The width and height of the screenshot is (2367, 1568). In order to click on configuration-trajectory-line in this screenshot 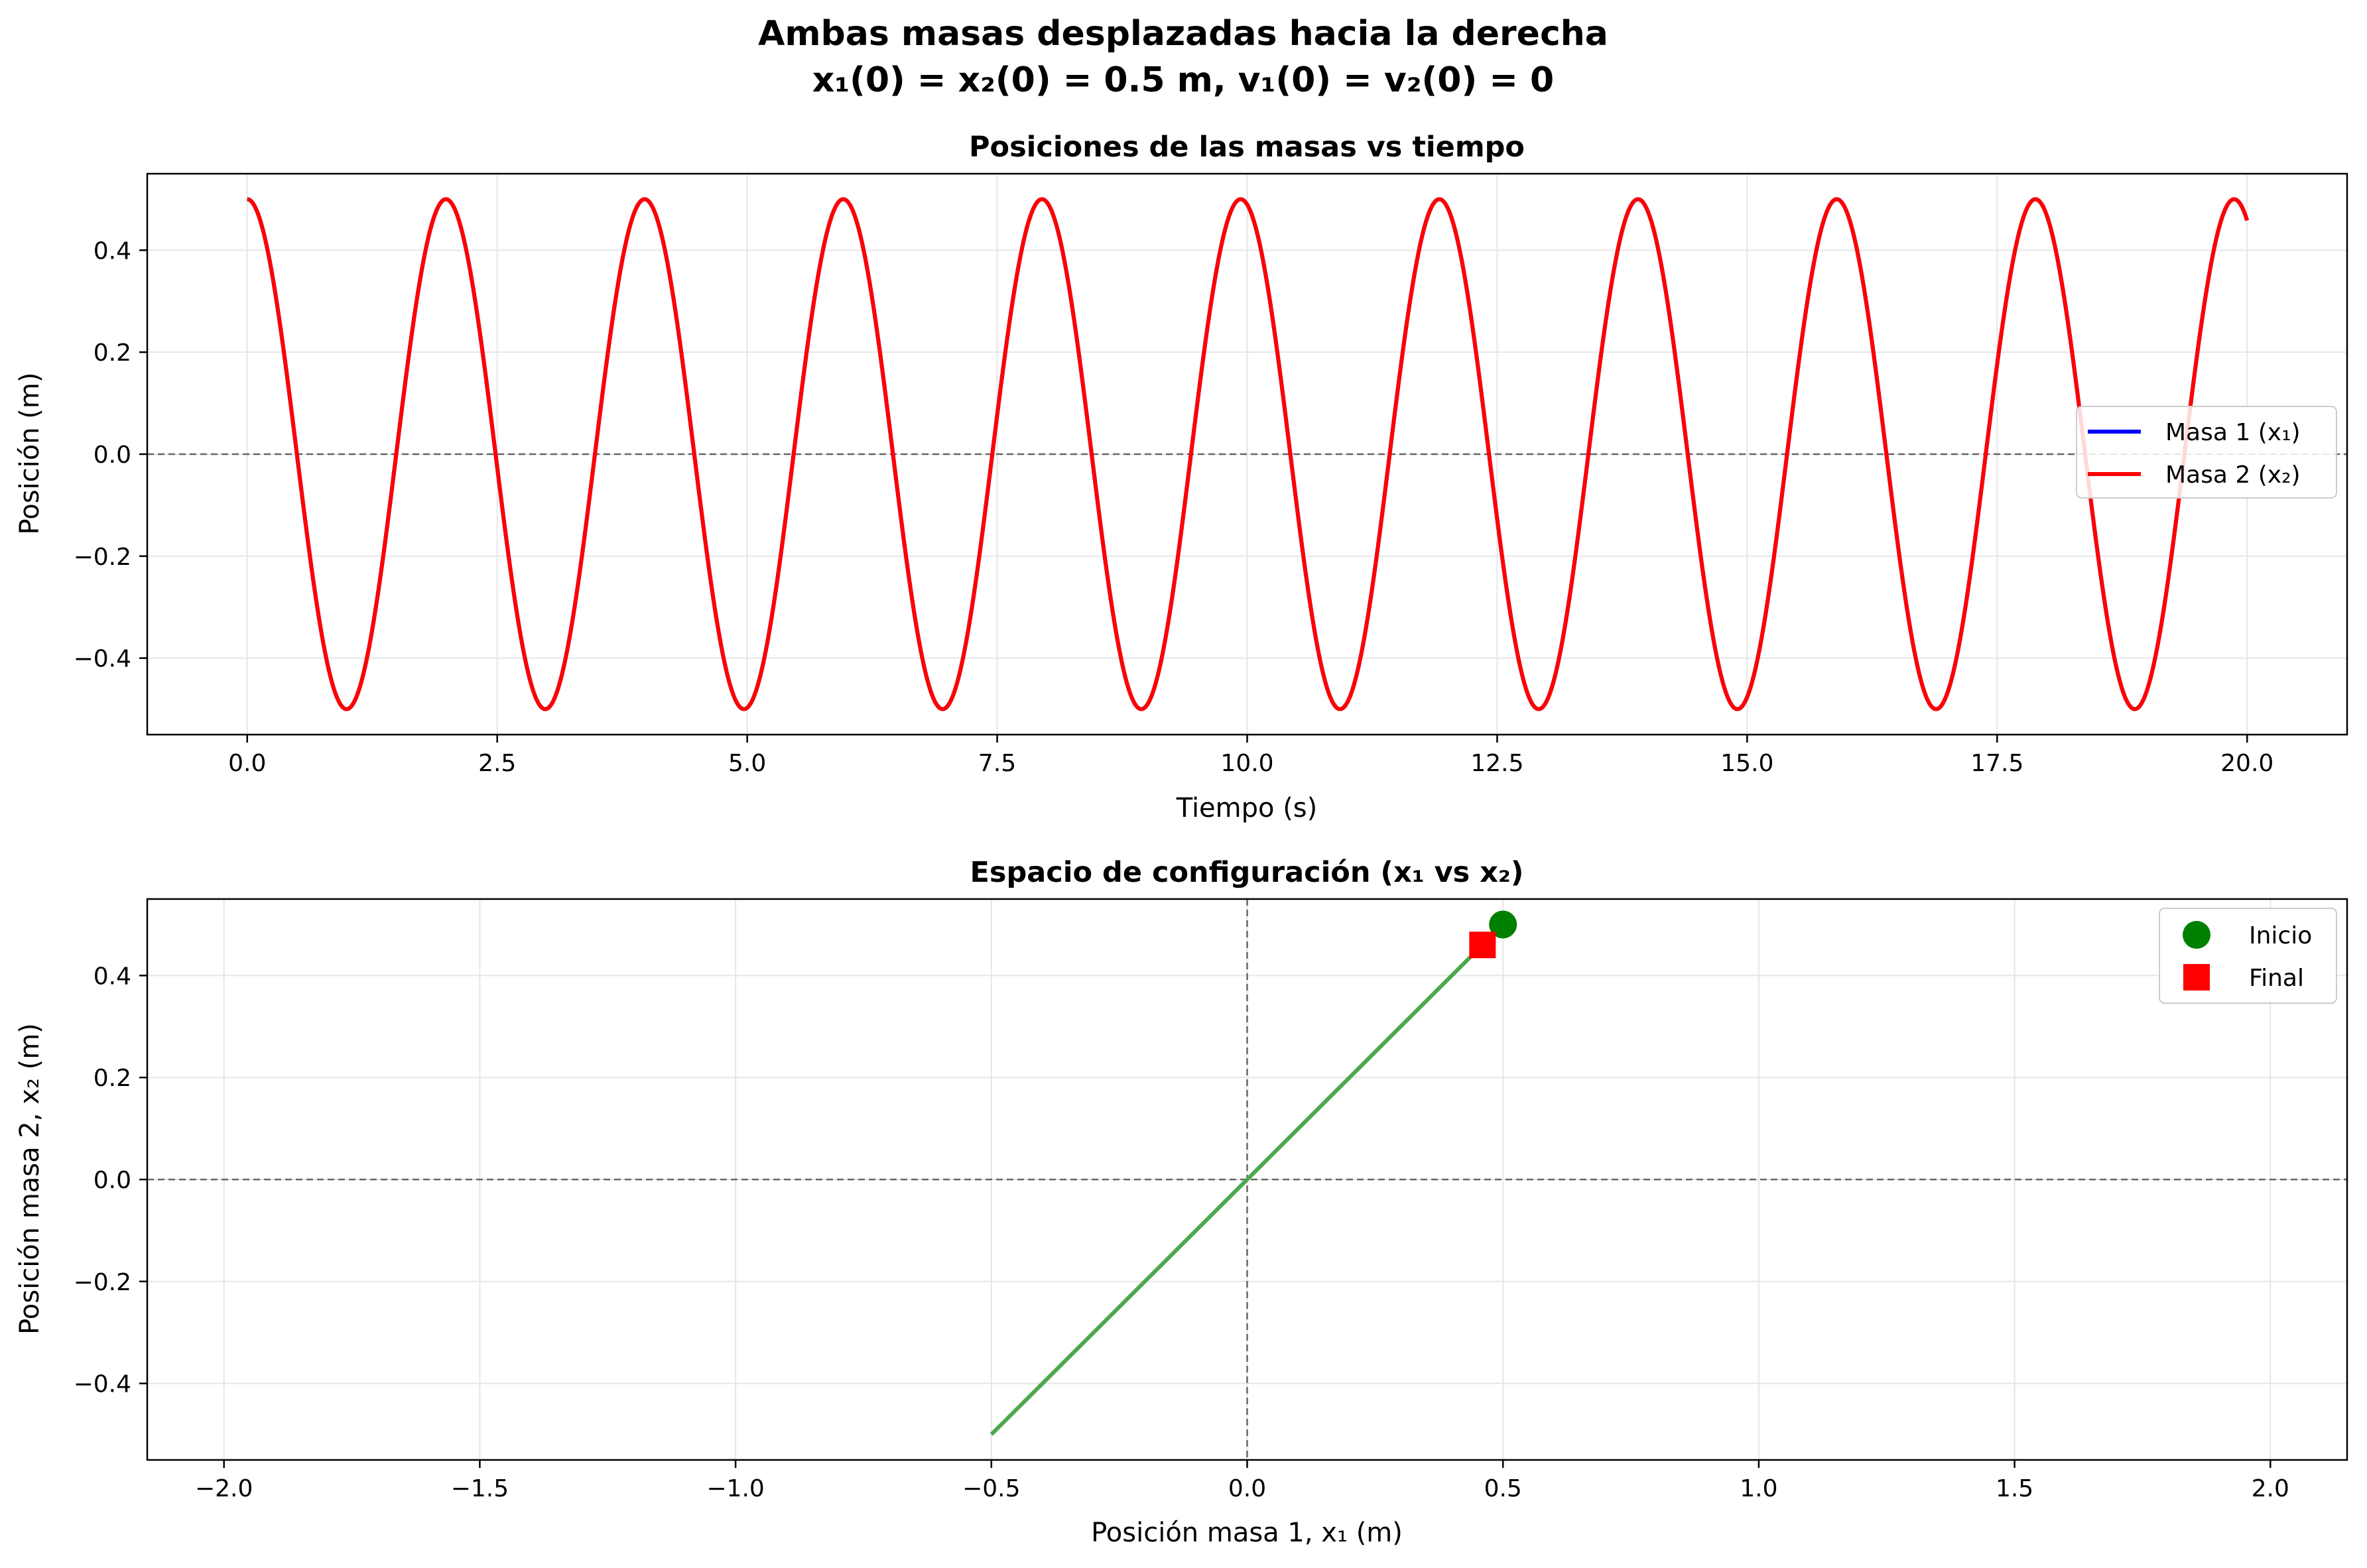, I will do `click(1247, 1179)`.